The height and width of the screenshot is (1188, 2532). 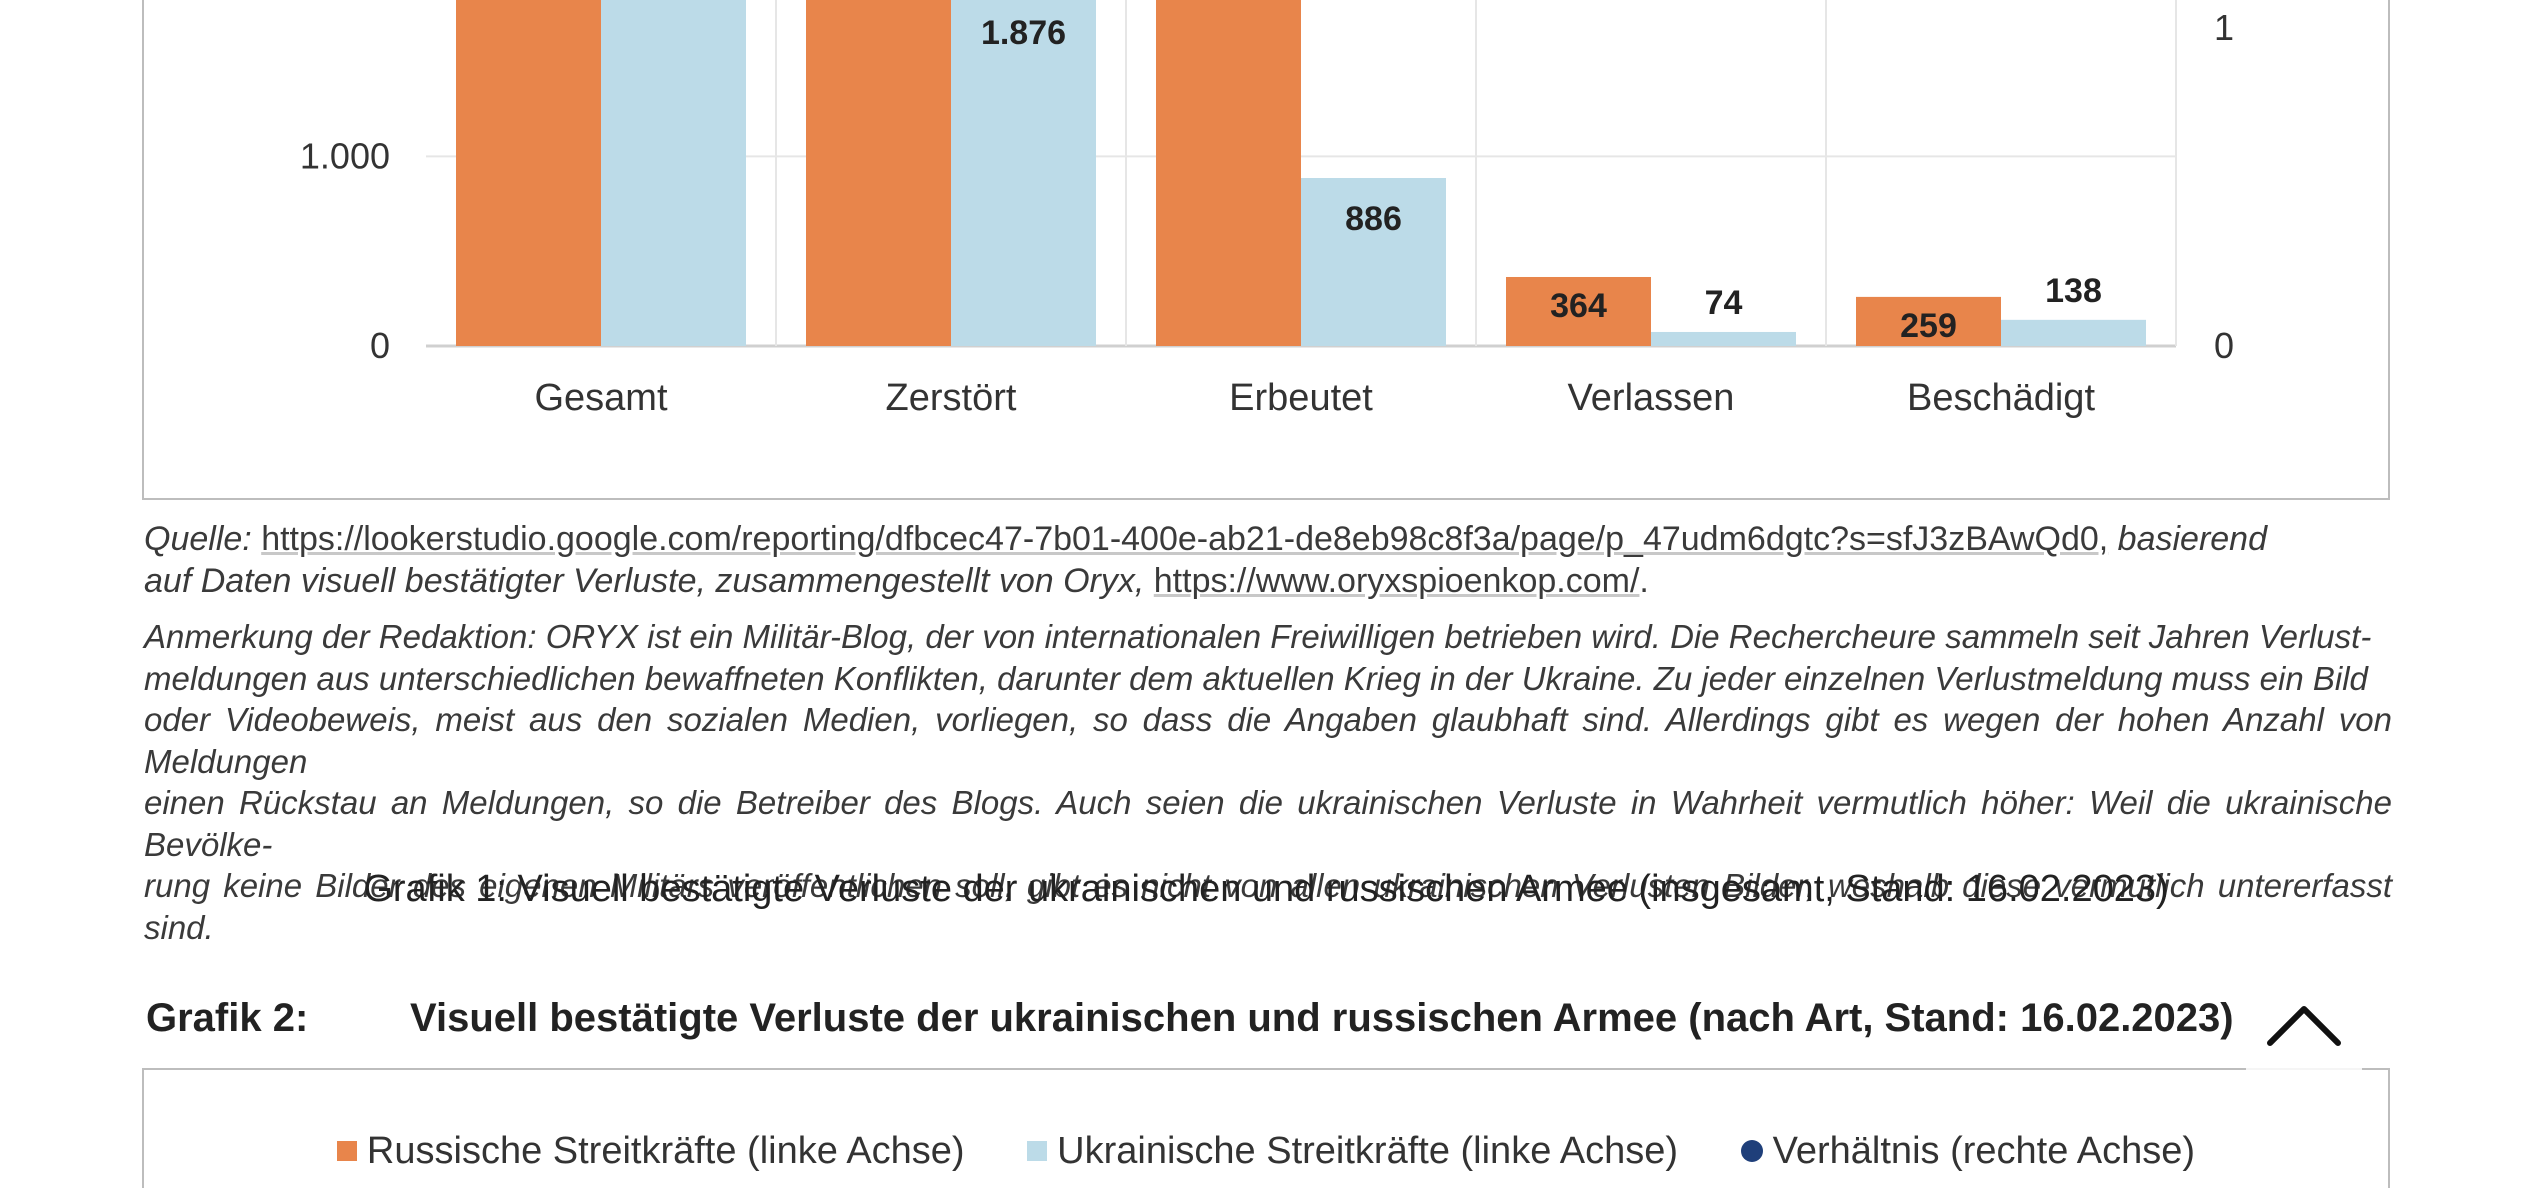 What do you see at coordinates (1037, 1151) in the screenshot?
I see `legend-swatch-ukrainian` at bounding box center [1037, 1151].